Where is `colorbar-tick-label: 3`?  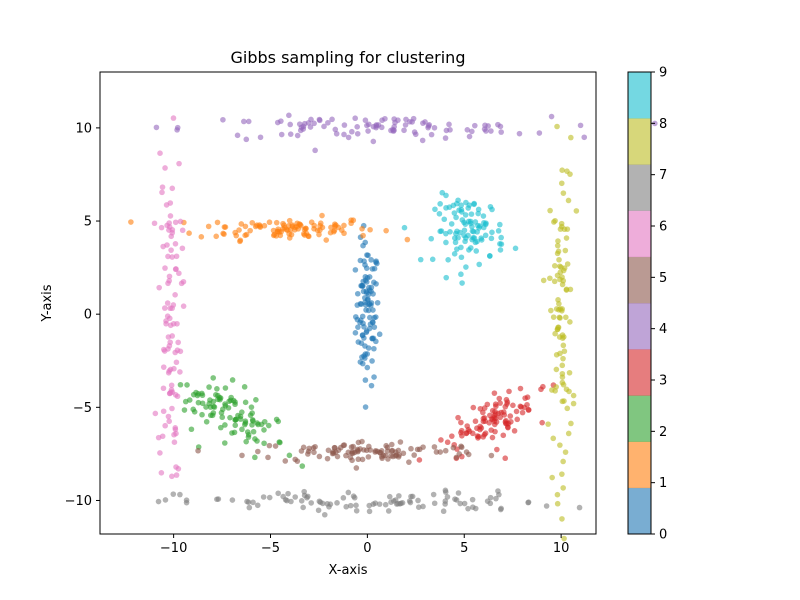 colorbar-tick-label: 3 is located at coordinates (663, 381).